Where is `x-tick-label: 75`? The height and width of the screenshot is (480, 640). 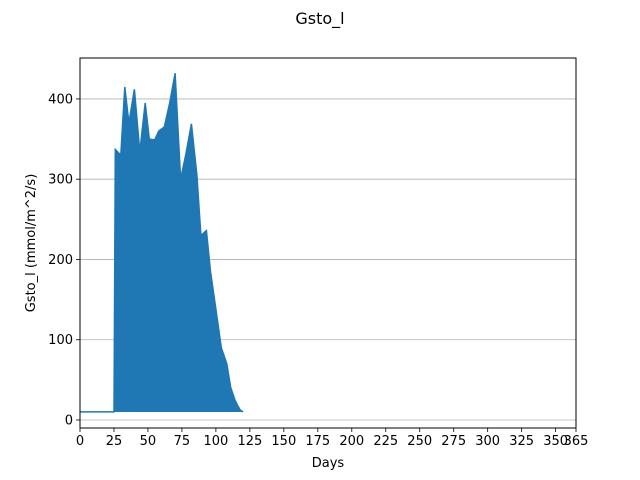
x-tick-label: 75 is located at coordinates (182, 441).